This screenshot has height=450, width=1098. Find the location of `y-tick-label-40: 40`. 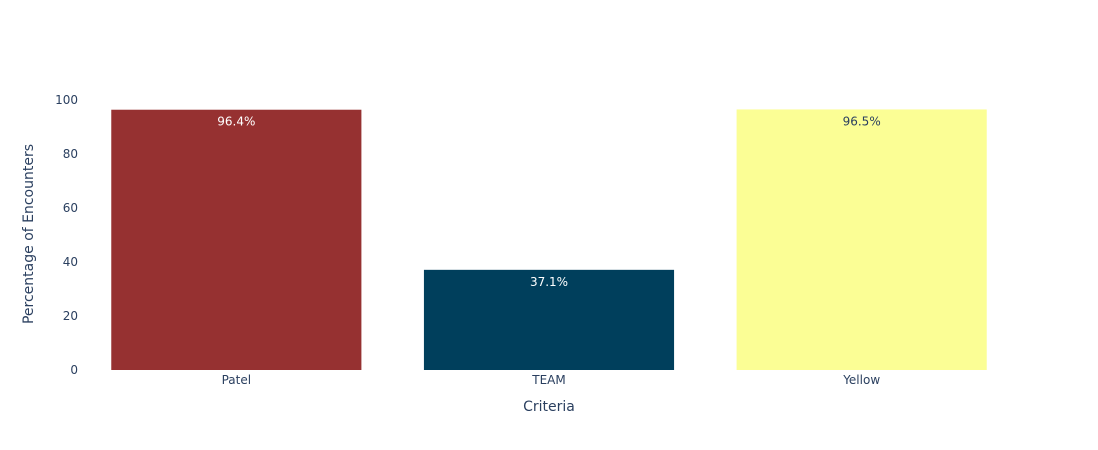

y-tick-label-40: 40 is located at coordinates (70, 262).